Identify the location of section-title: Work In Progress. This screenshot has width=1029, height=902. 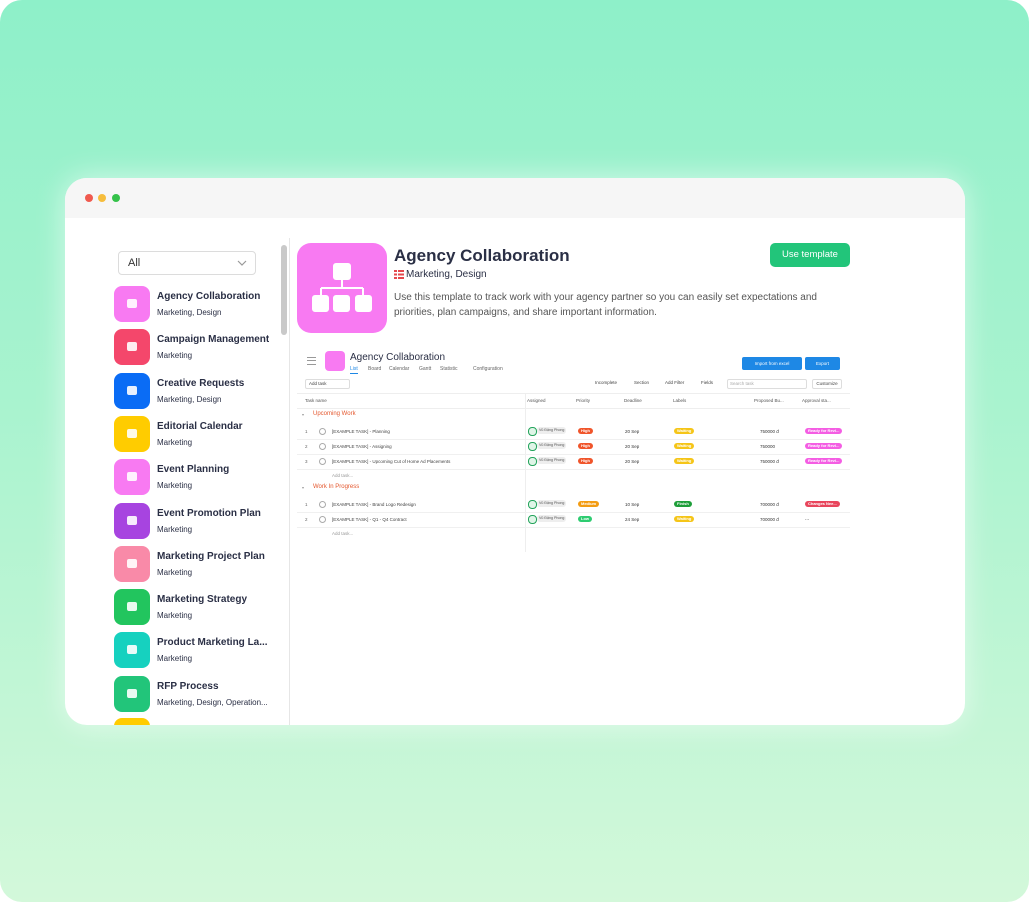
(336, 487).